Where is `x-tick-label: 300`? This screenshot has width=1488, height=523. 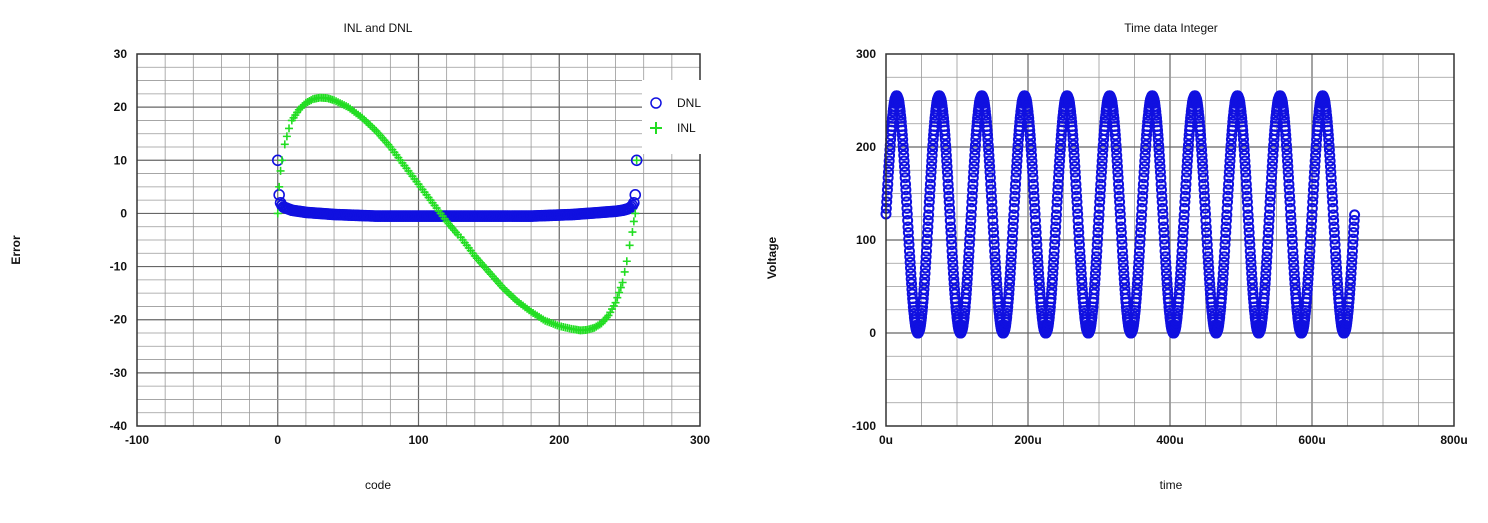
x-tick-label: 300 is located at coordinates (700, 440).